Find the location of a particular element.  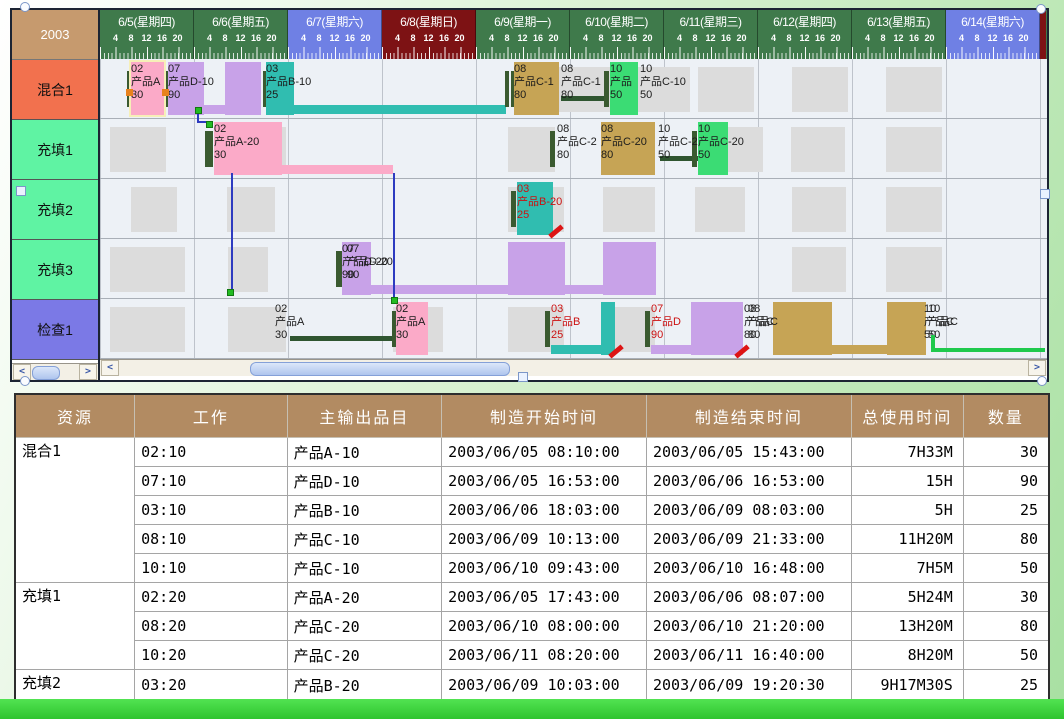

table-cell: 2003/06/10 16:48:00 is located at coordinates (749, 568).